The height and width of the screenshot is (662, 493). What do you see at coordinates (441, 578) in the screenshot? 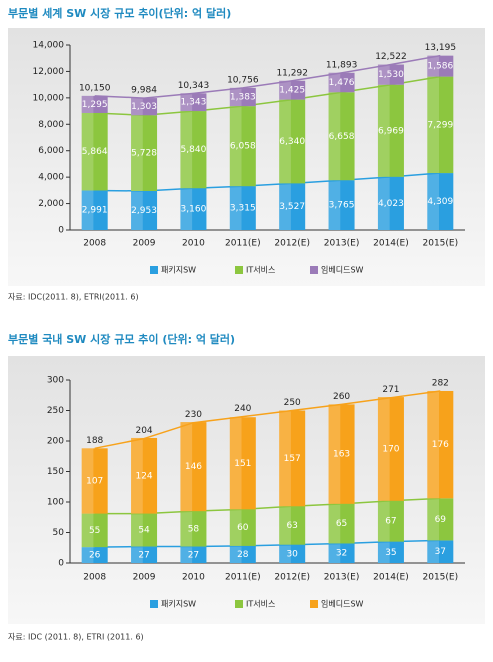
I see `x-tick-label: 2015(E)` at bounding box center [441, 578].